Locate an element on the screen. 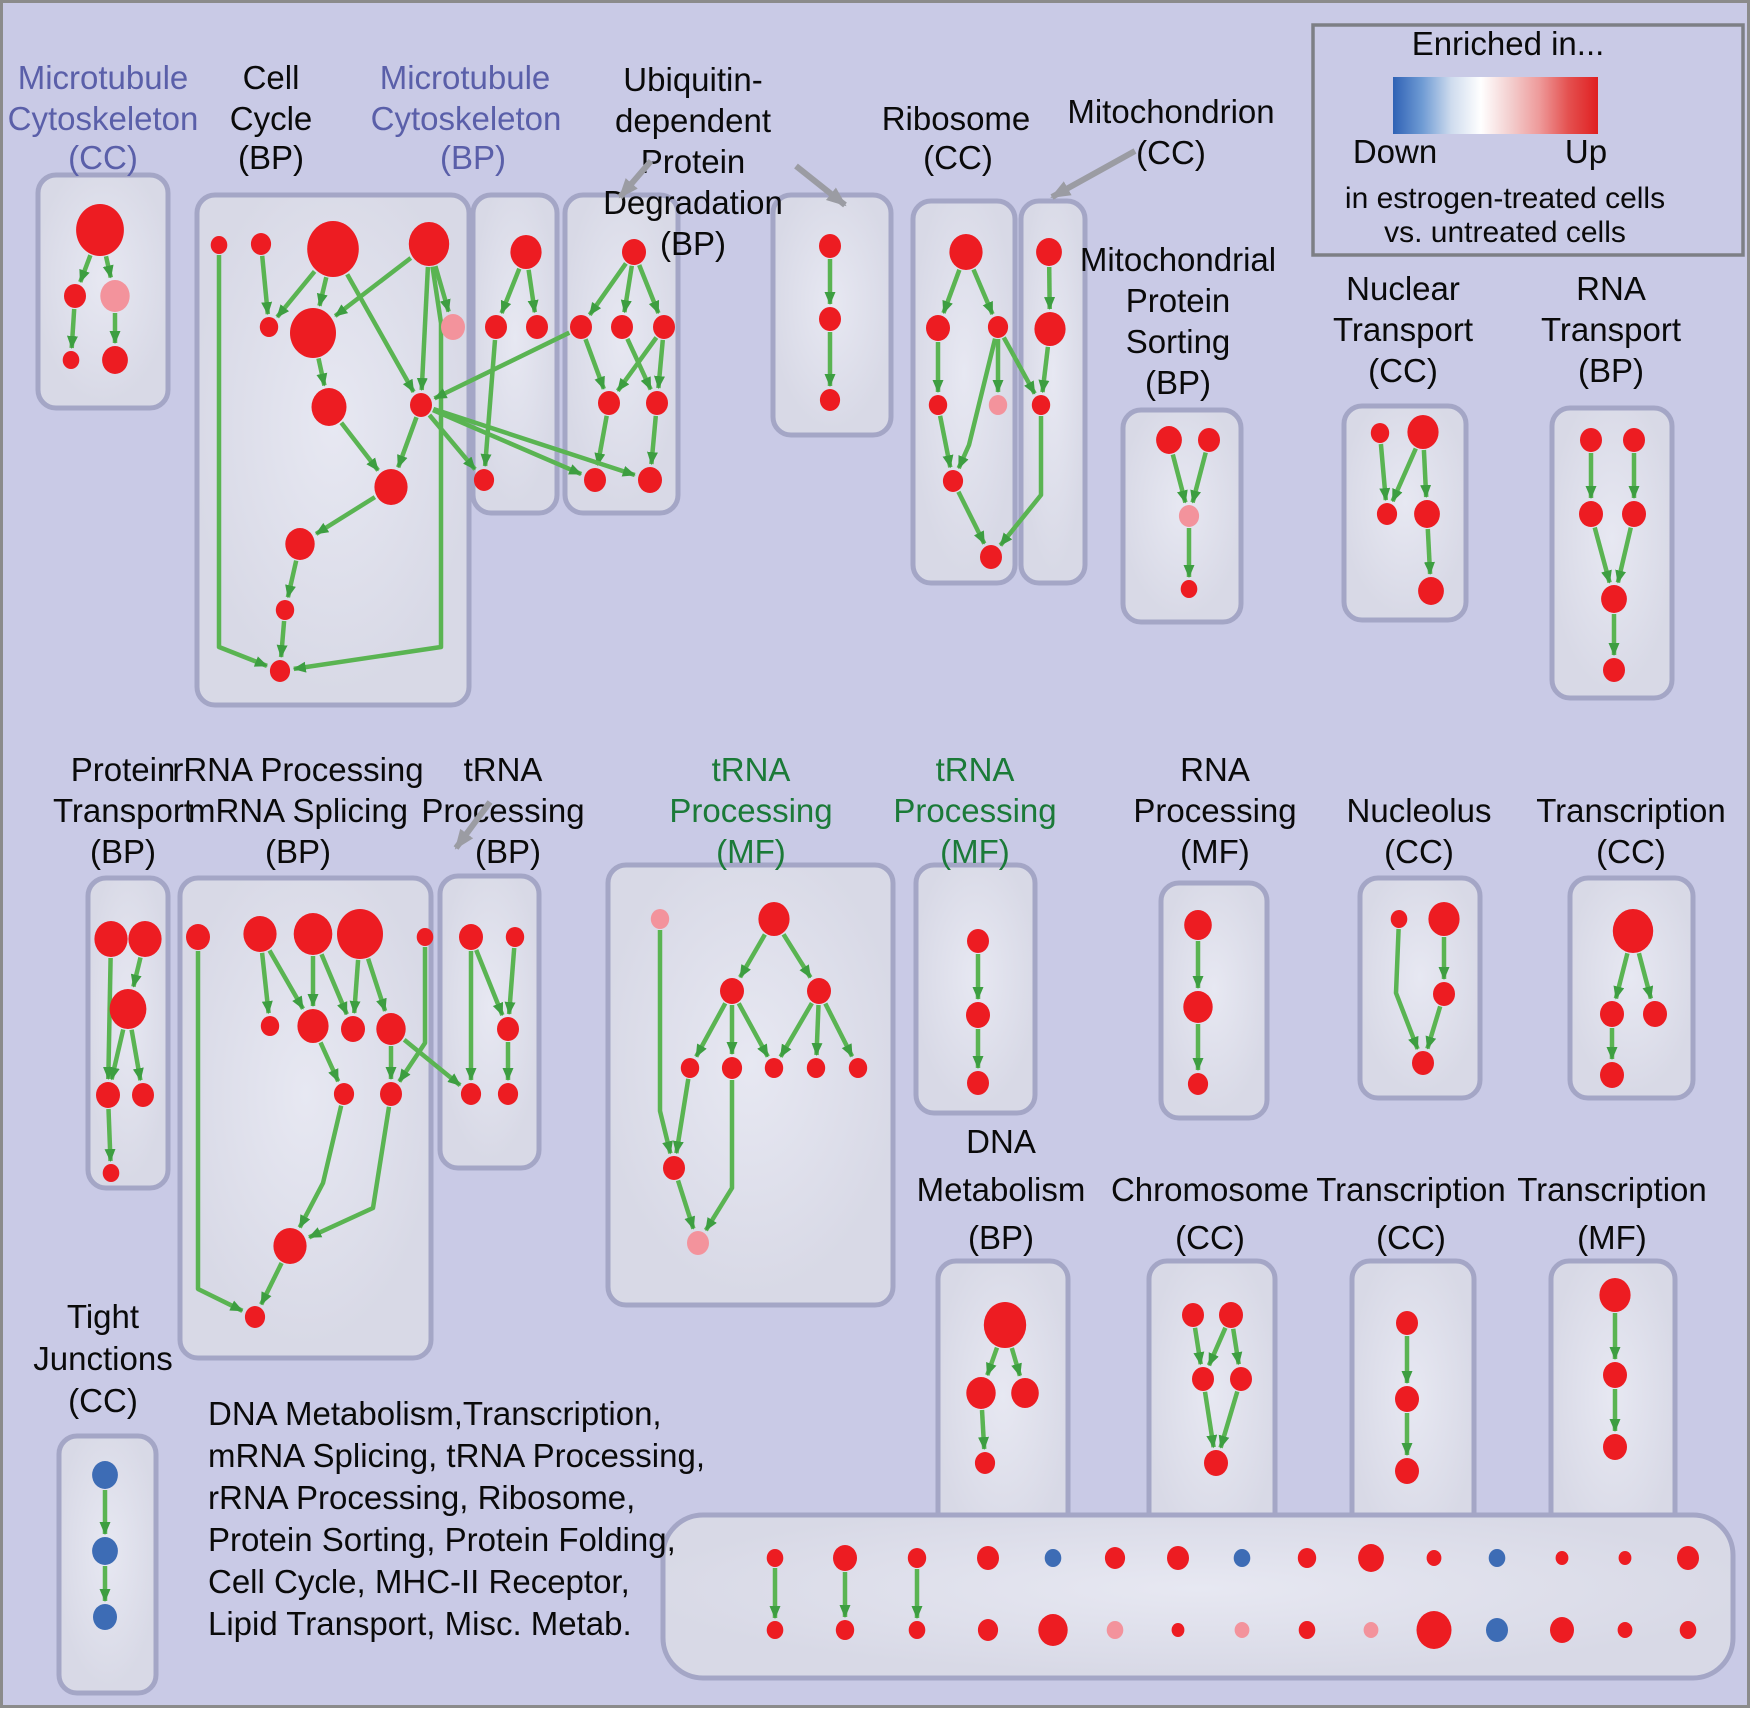 The width and height of the screenshot is (1750, 1715). cluster-label-mc_bp: Microtubule is located at coordinates (465, 77).